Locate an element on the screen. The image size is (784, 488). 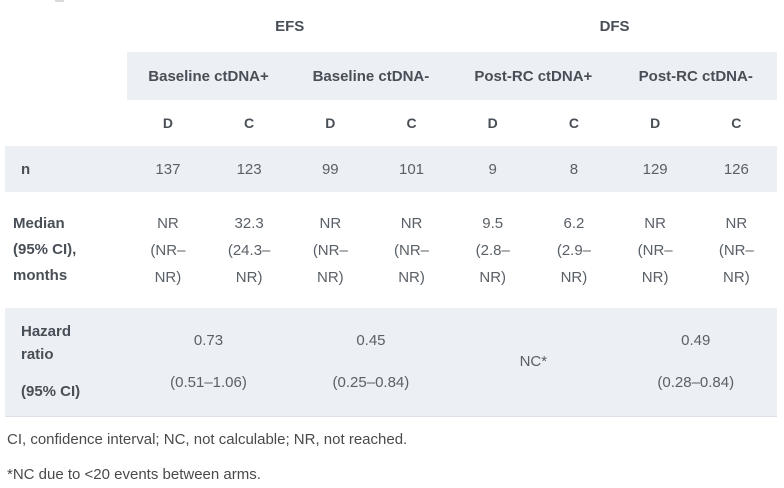
median-cell: 9.5 (2.8– NR) is located at coordinates (492, 250).